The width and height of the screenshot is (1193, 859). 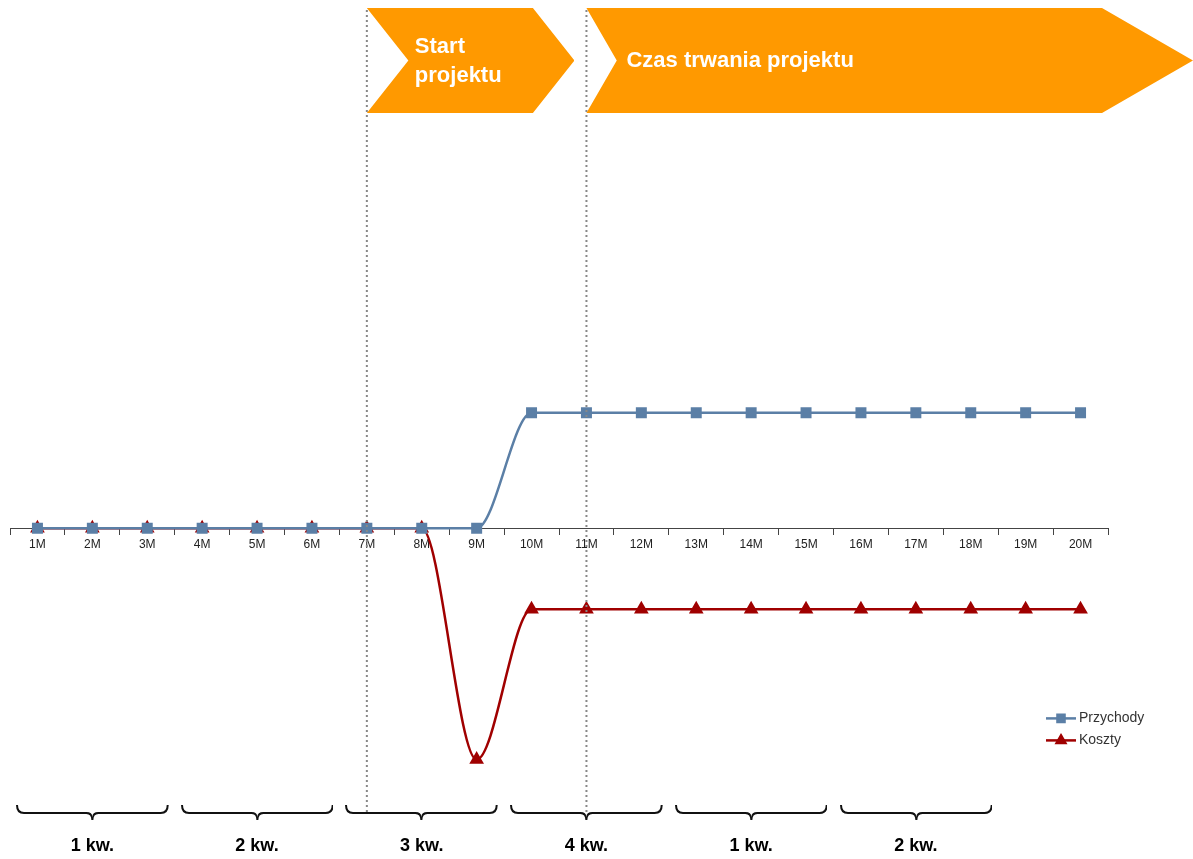 What do you see at coordinates (641, 543) in the screenshot?
I see `x-tick-label: 12M` at bounding box center [641, 543].